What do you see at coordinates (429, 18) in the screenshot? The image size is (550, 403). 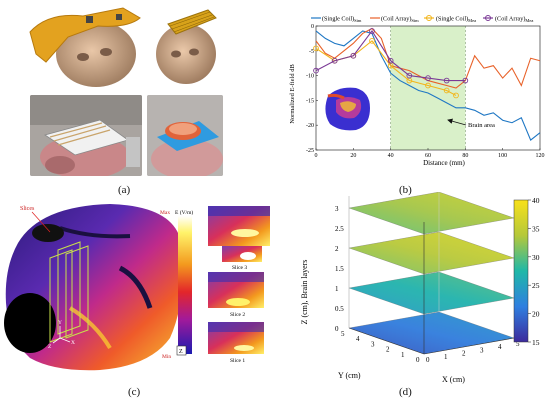 I see `legend-swatch-single-mea` at bounding box center [429, 18].